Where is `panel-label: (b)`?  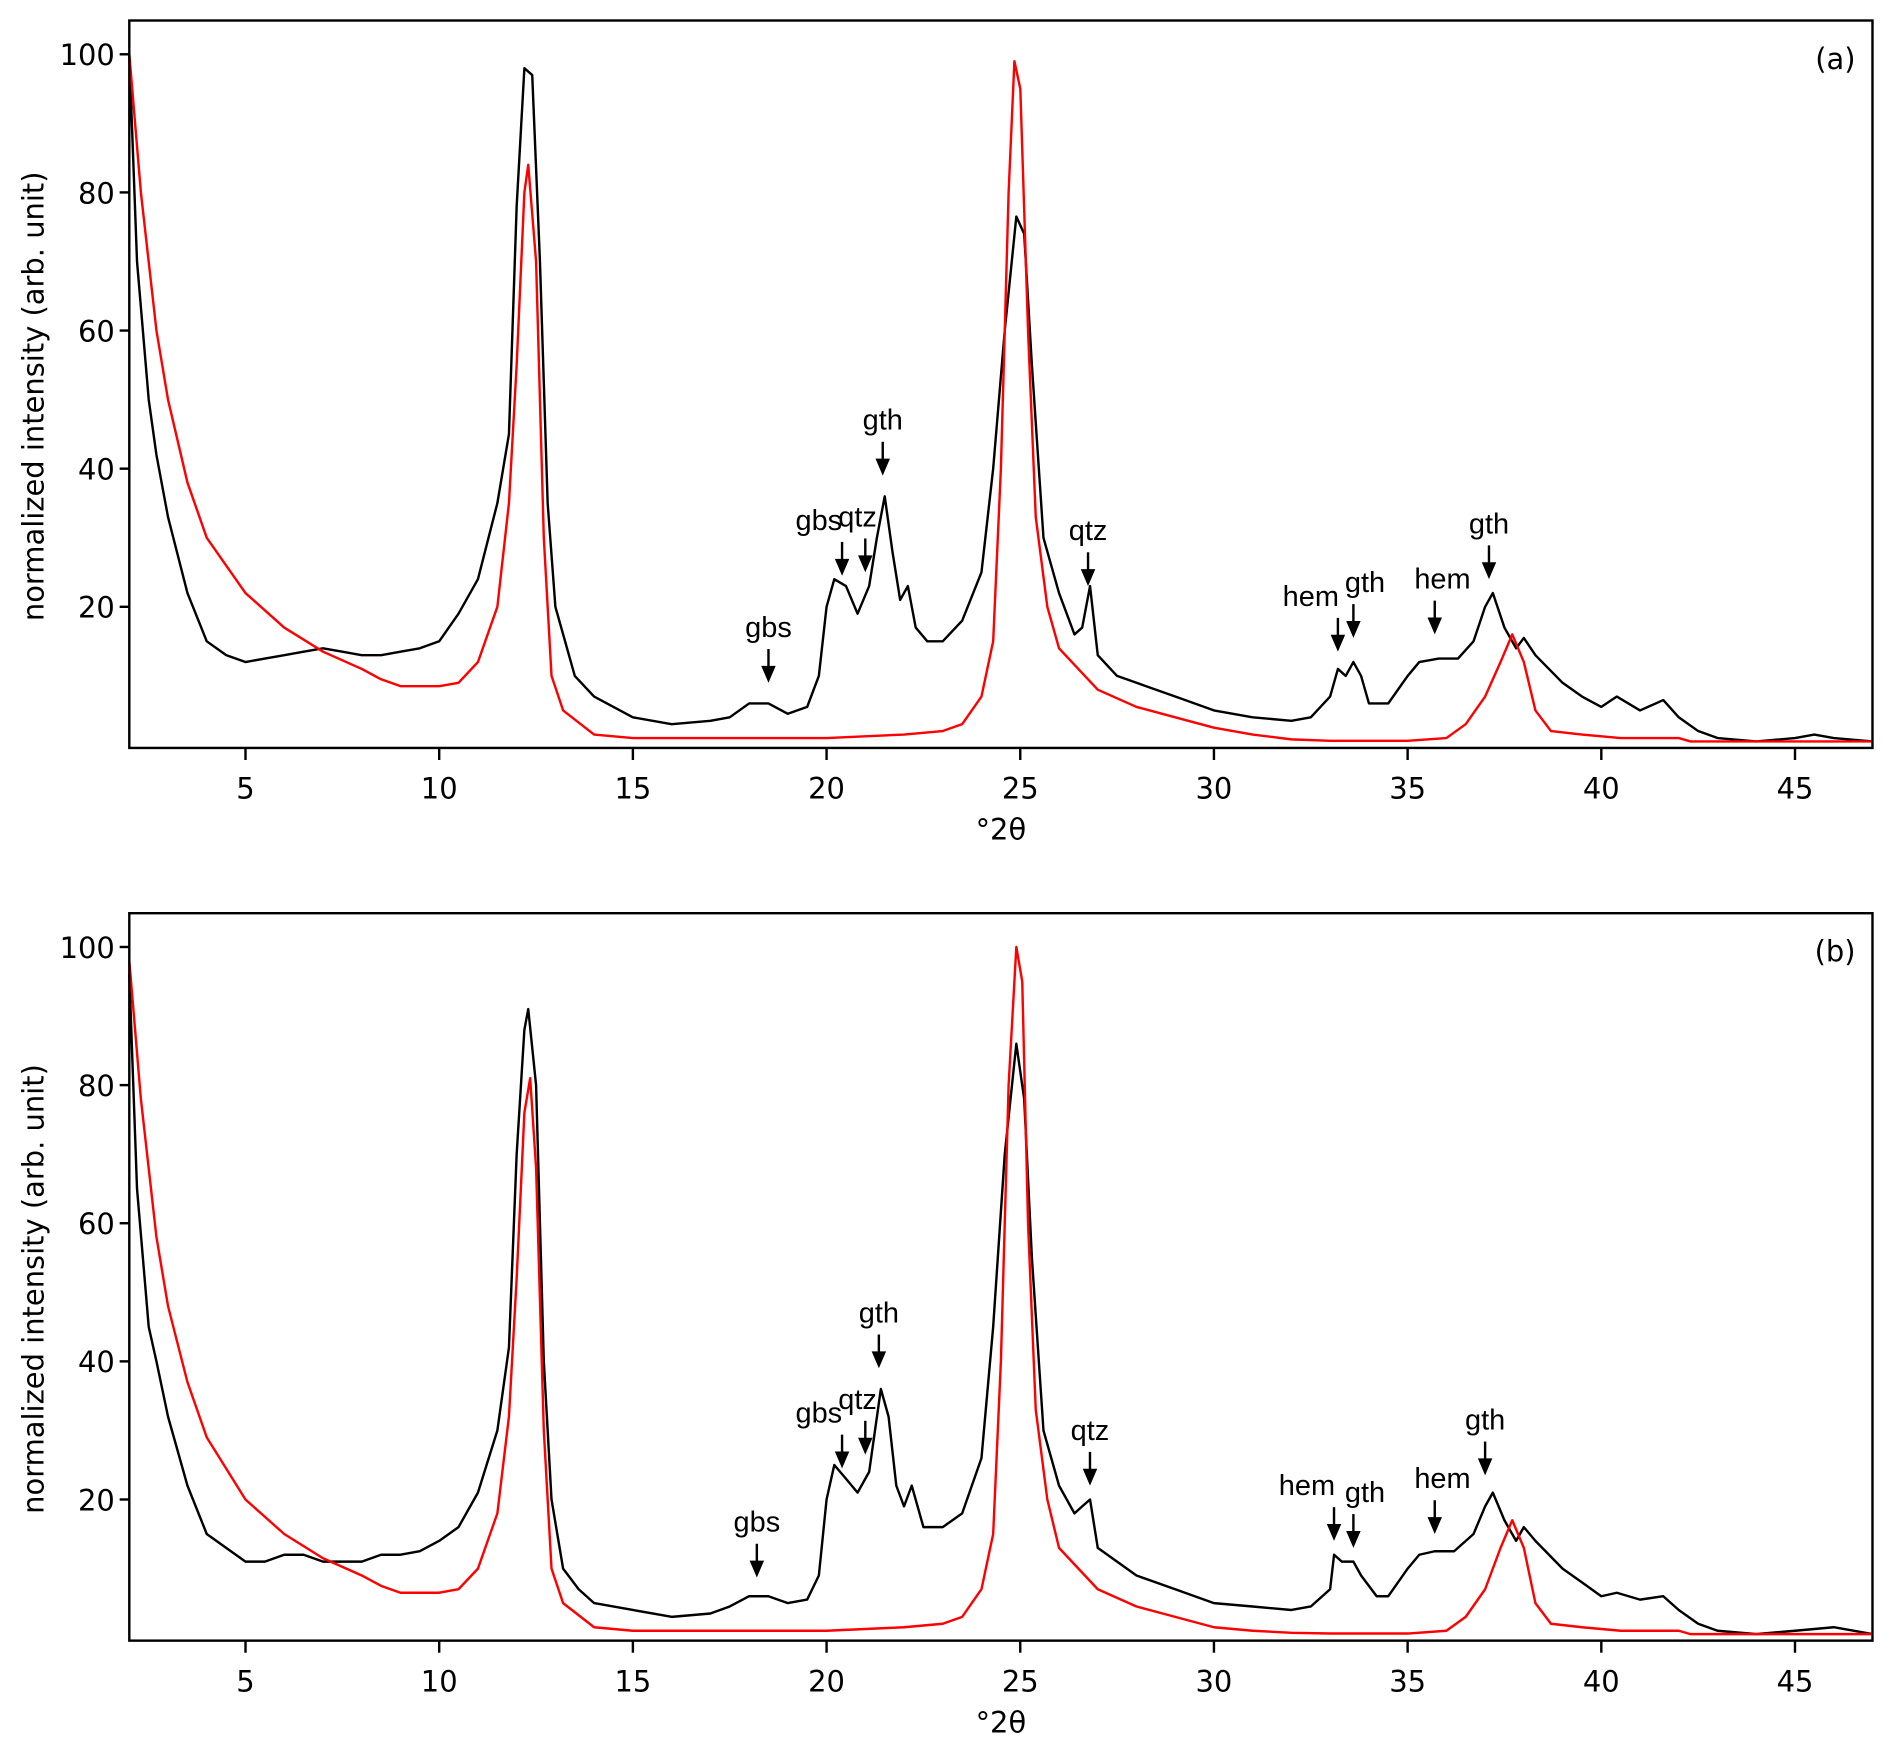 panel-label: (b) is located at coordinates (1835, 951).